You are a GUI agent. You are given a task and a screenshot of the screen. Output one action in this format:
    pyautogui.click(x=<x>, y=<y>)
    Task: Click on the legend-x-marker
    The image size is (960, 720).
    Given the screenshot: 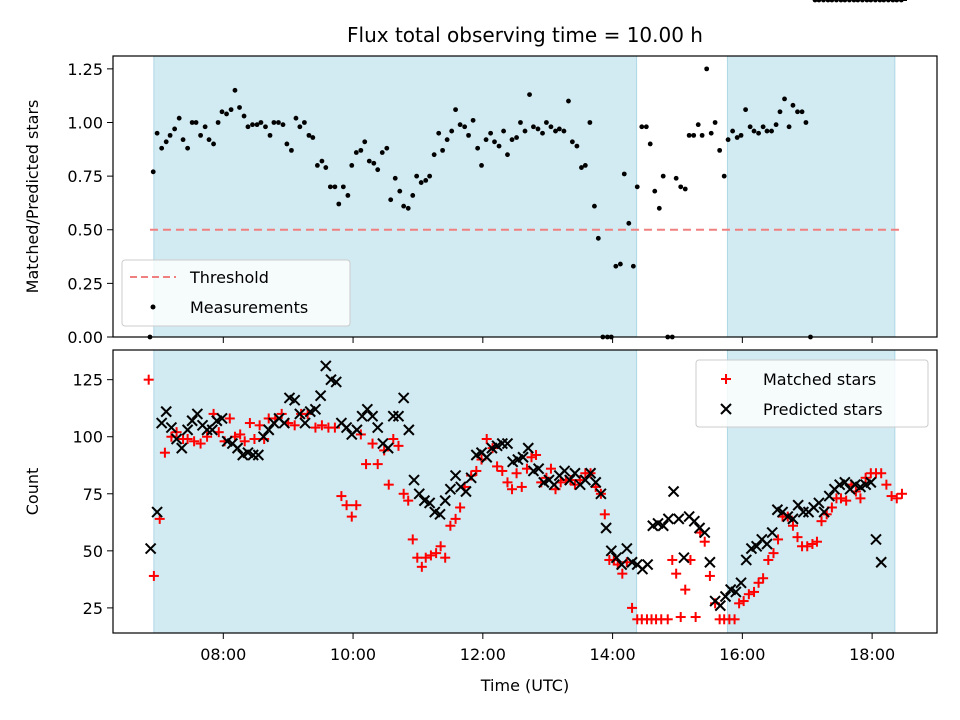 What is the action you would take?
    pyautogui.click(x=726, y=409)
    